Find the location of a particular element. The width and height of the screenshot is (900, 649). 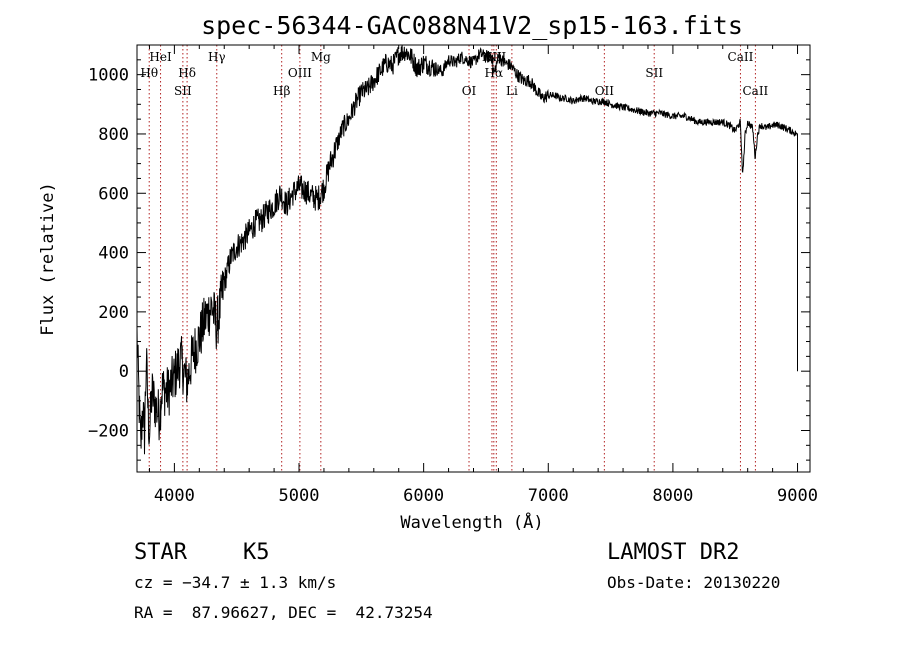

spectral-line-label: Hδ is located at coordinates (187, 73).